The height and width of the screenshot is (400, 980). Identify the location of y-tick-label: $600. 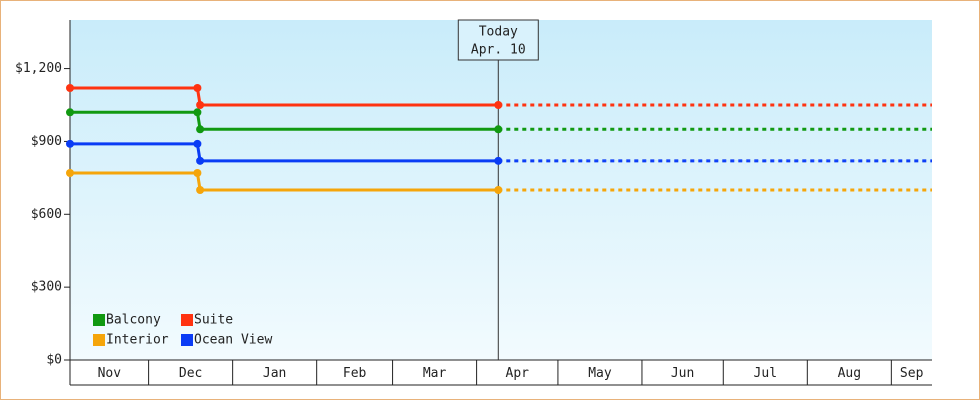
(46, 214).